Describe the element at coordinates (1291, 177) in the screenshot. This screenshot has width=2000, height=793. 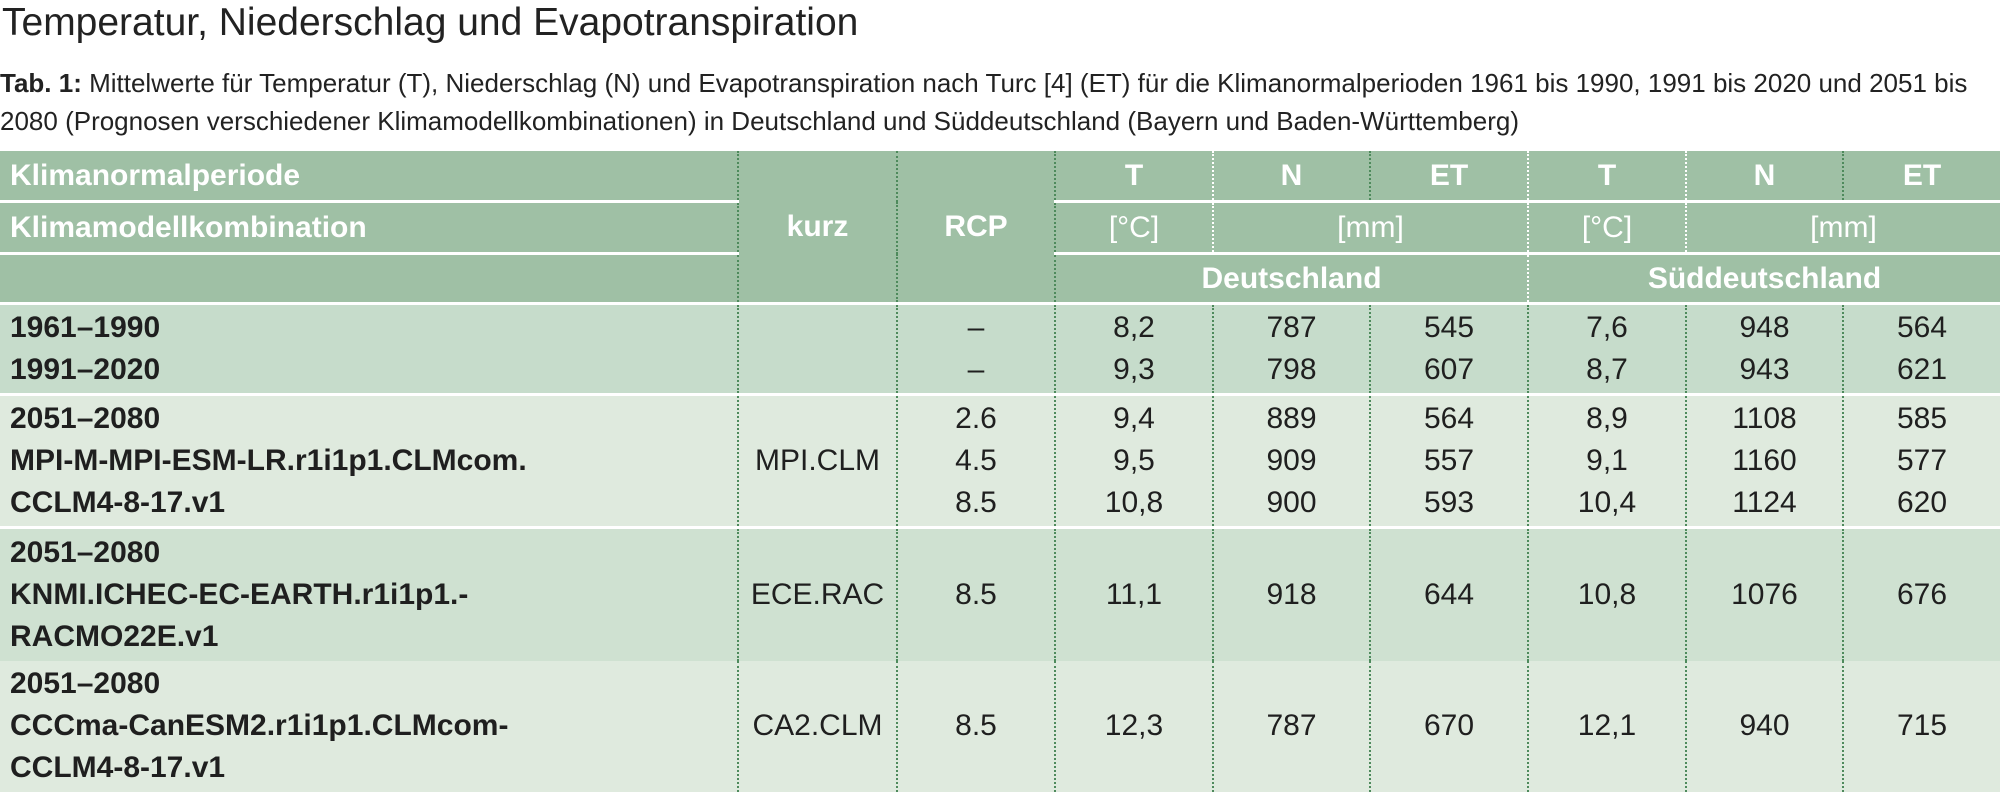
I see `header-de-n: N` at that location.